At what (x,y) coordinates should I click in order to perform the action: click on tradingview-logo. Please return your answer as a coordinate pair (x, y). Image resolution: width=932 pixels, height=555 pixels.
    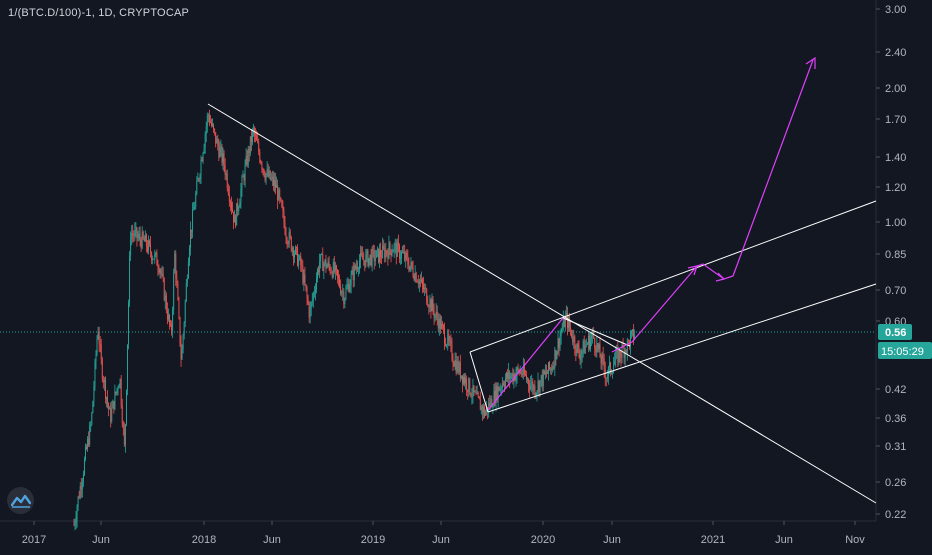
    Looking at the image, I should click on (20, 500).